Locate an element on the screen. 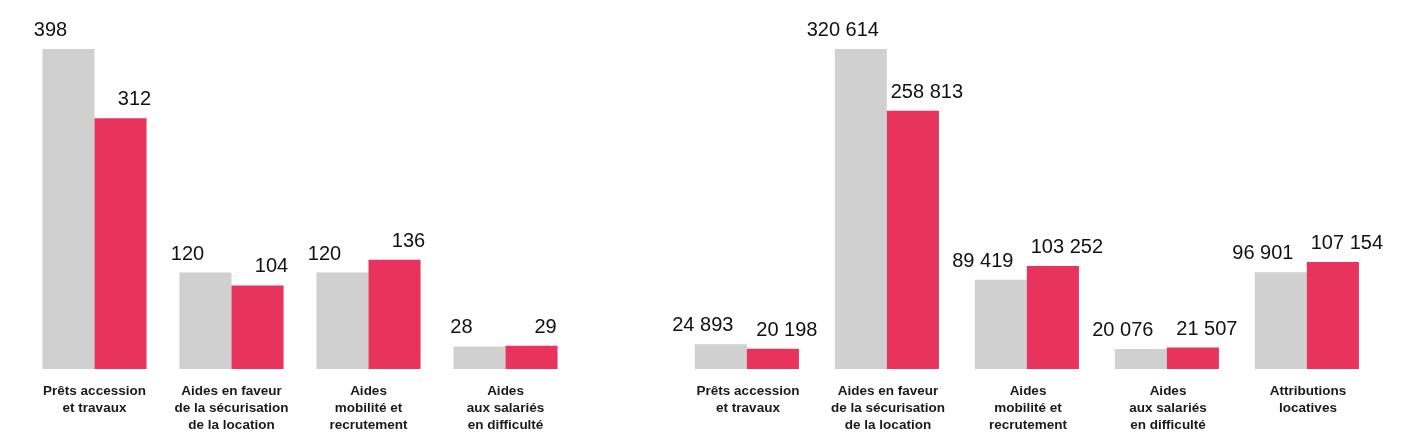 The width and height of the screenshot is (1418, 444). data-label: 104 is located at coordinates (271, 265).